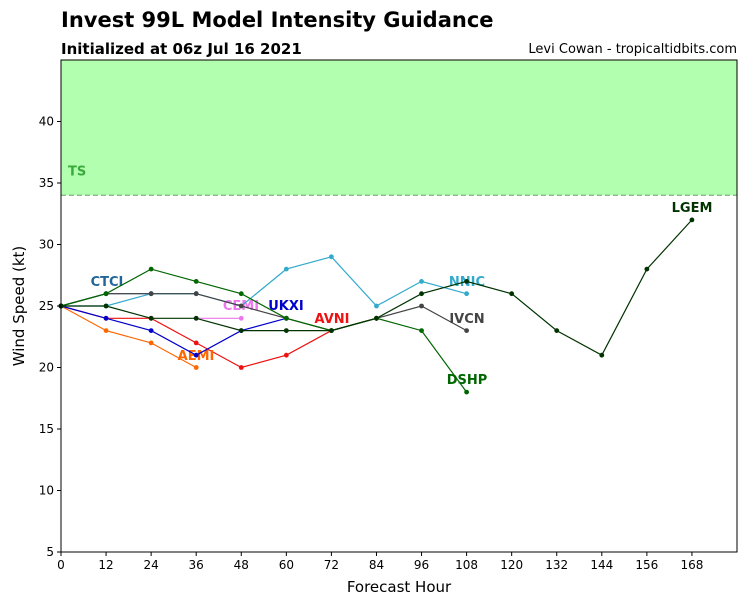 Image resolution: width=747 pixels, height=596 pixels. I want to click on series-line-ukxi, so click(173, 330).